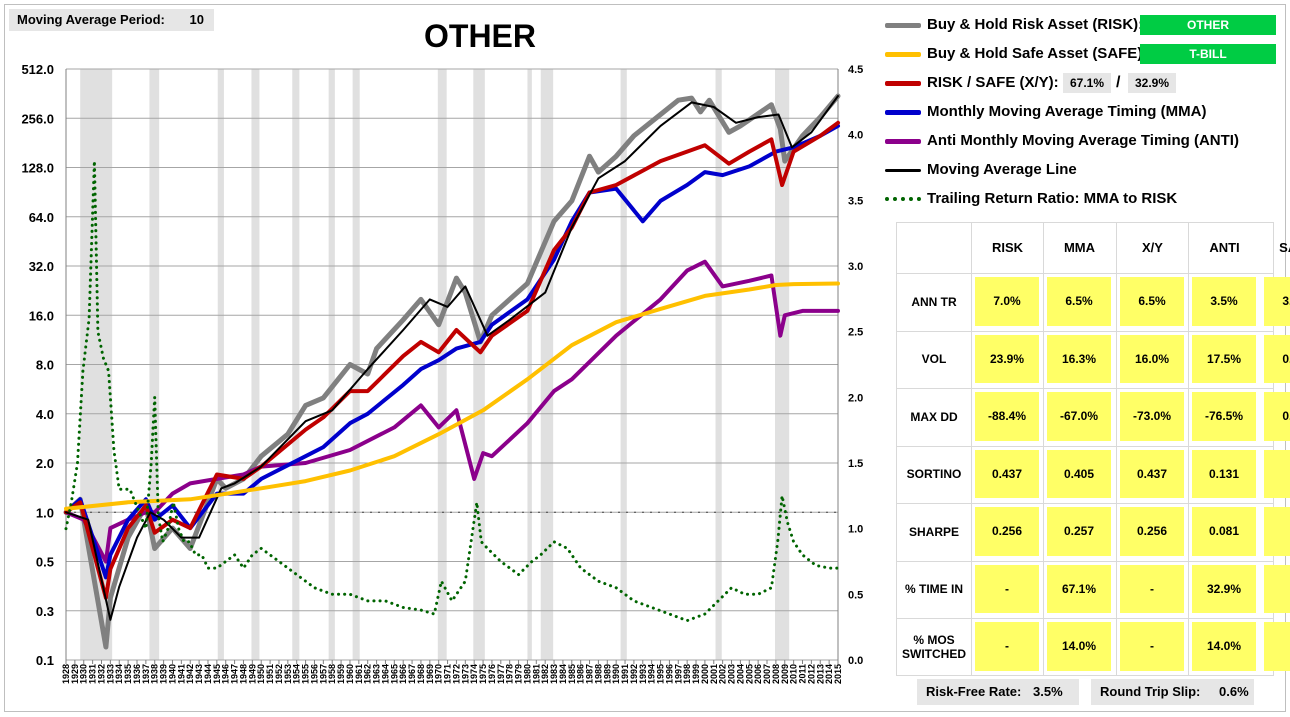  I want to click on y2-tick-label: 3.5, so click(855, 201).